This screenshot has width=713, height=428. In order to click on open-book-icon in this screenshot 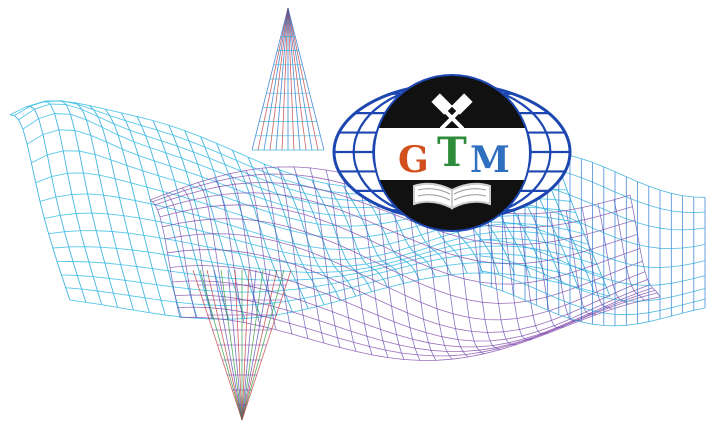, I will do `click(452, 196)`.